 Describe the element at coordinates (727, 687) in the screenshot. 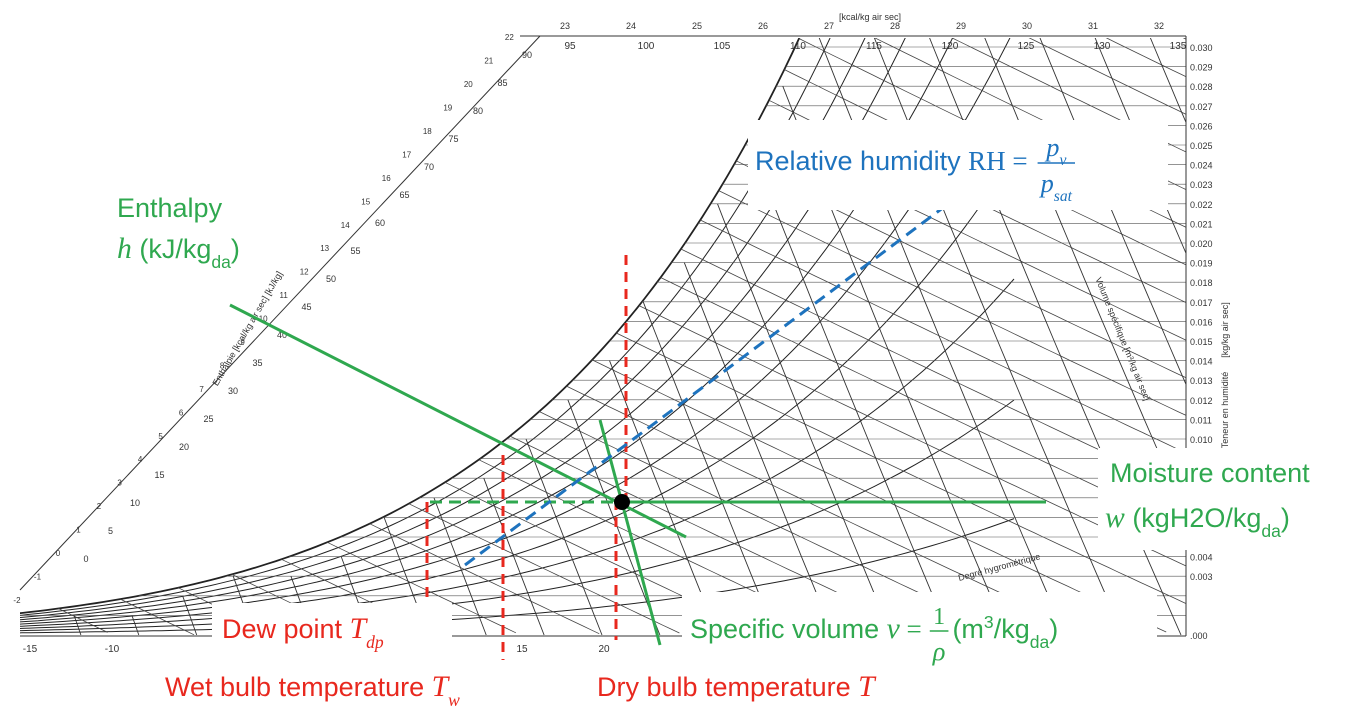

I see `annotation-part: Dry bulb temperature` at that location.